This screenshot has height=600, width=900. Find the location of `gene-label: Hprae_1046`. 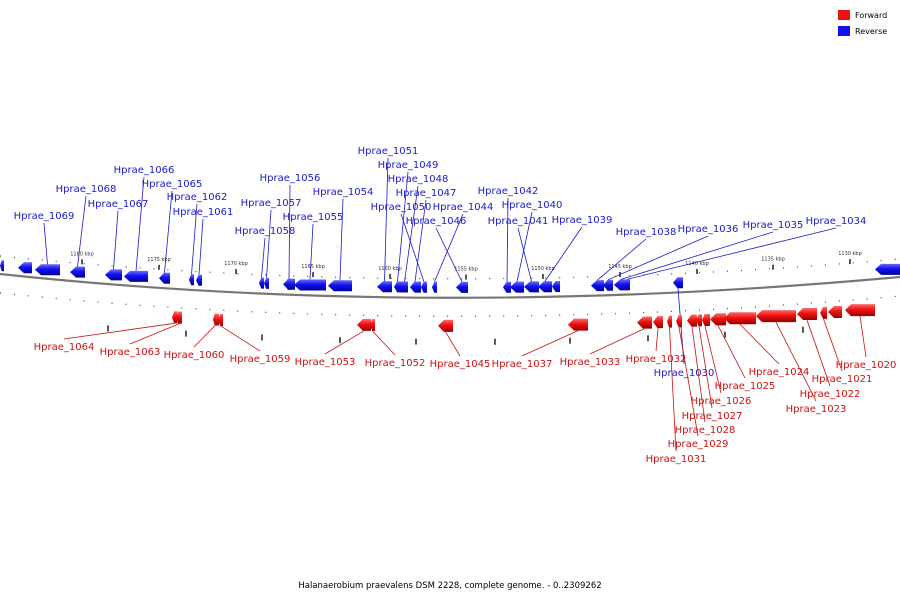

gene-label: Hprae_1046 is located at coordinates (436, 221).